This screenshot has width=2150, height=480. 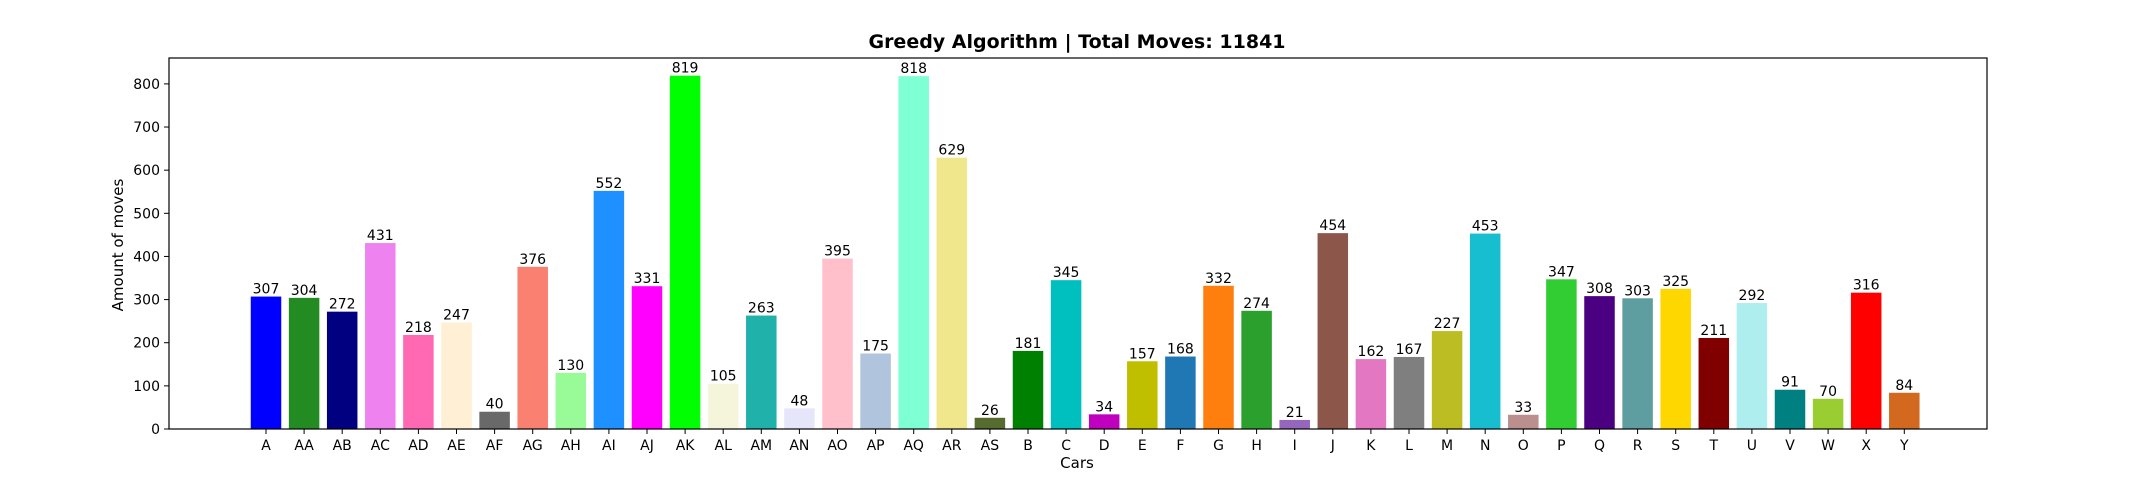 What do you see at coordinates (609, 446) in the screenshot?
I see `x-tick-label-AI: AI` at bounding box center [609, 446].